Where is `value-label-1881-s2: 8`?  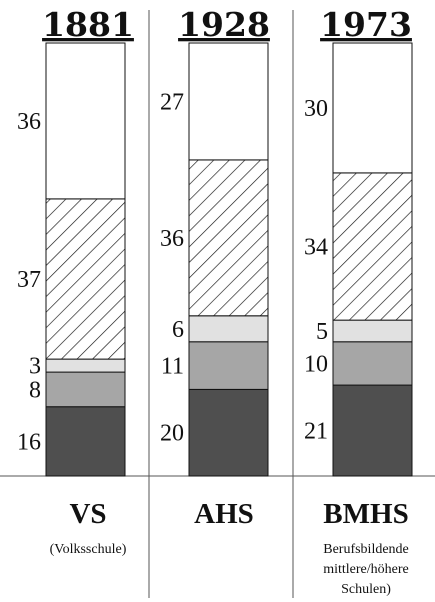 value-label-1881-s2: 8 is located at coordinates (35, 390).